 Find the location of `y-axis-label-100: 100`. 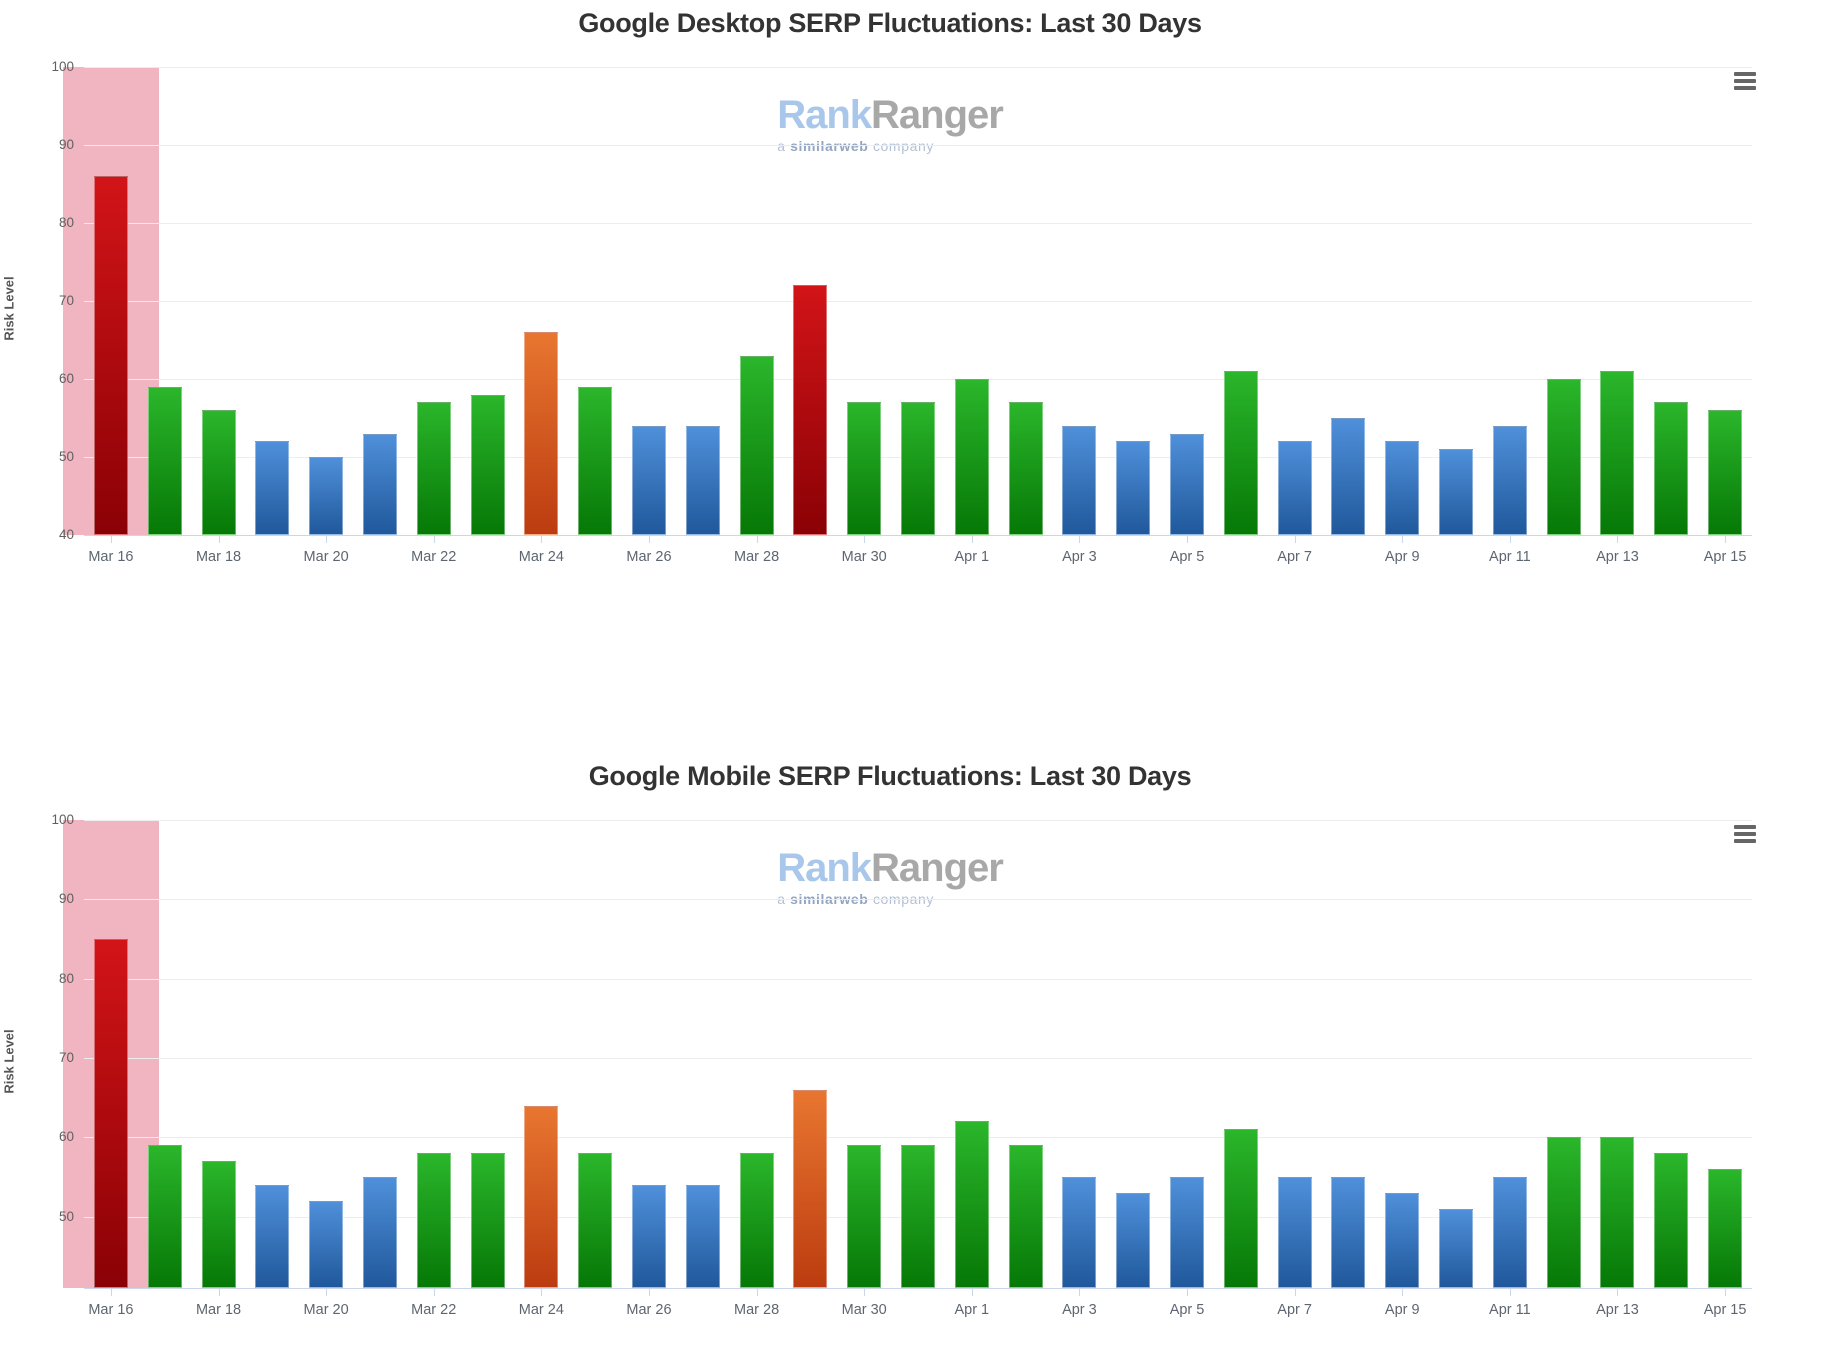

y-axis-label-100: 100 is located at coordinates (62, 819).